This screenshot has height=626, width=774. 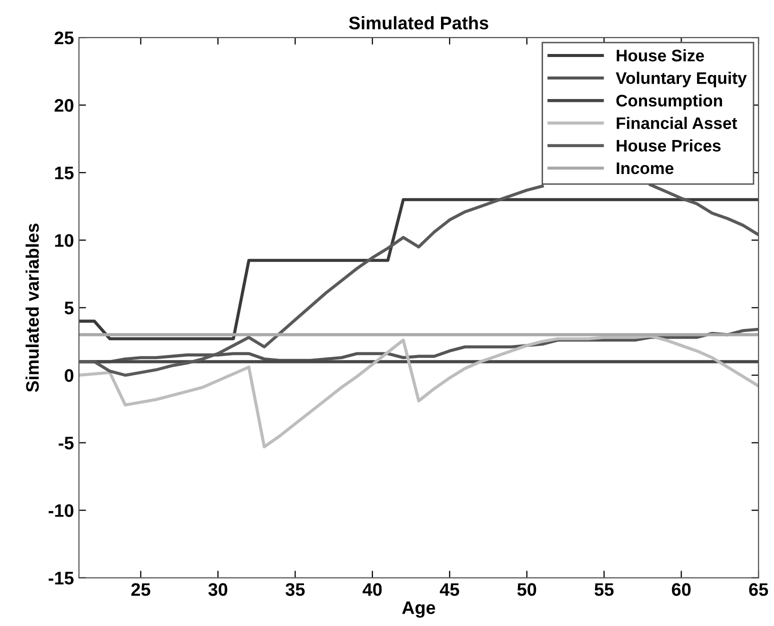 I want to click on x-tick-label: 40, so click(x=372, y=589).